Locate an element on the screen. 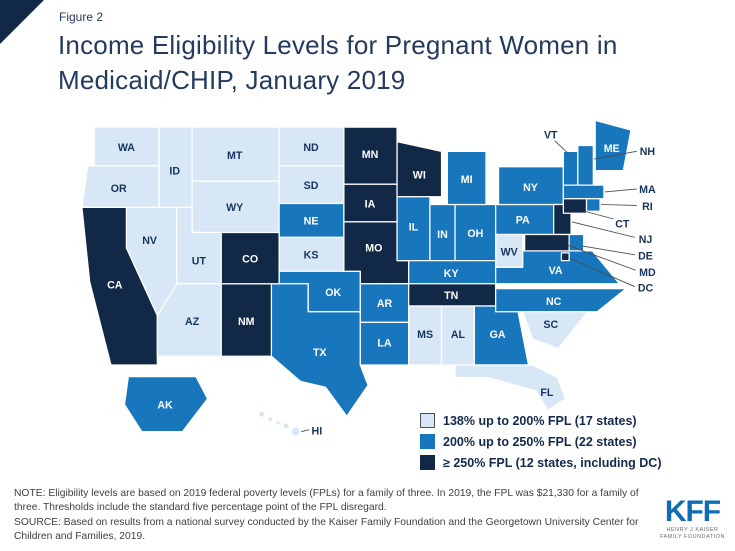 The image size is (735, 551). state-label-NJ: NJ is located at coordinates (646, 240).